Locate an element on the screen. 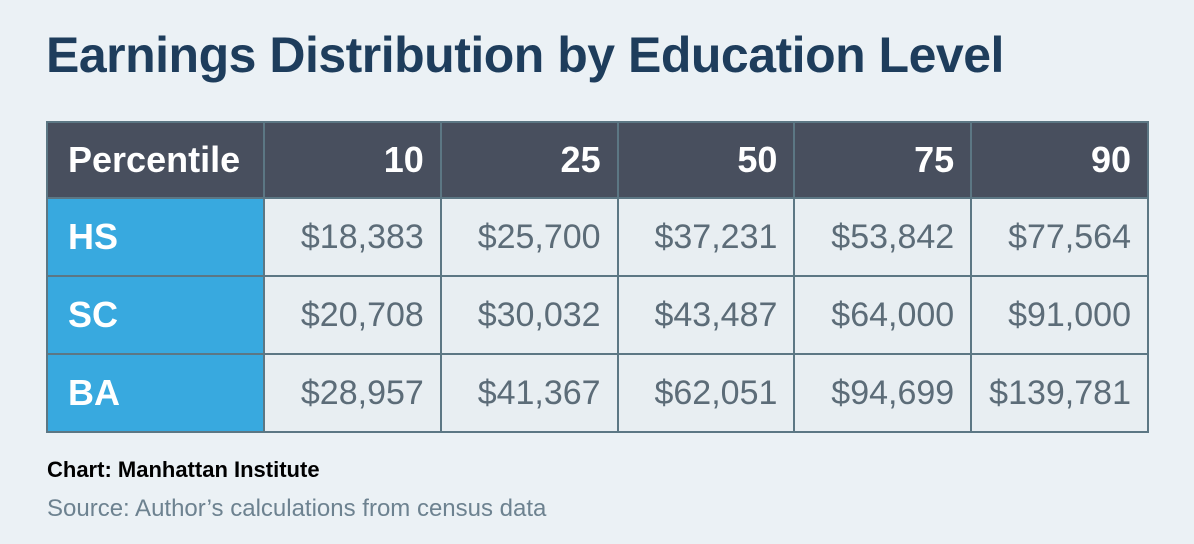 Image resolution: width=1194 pixels, height=544 pixels. table-cell: $53,842 is located at coordinates (883, 237).